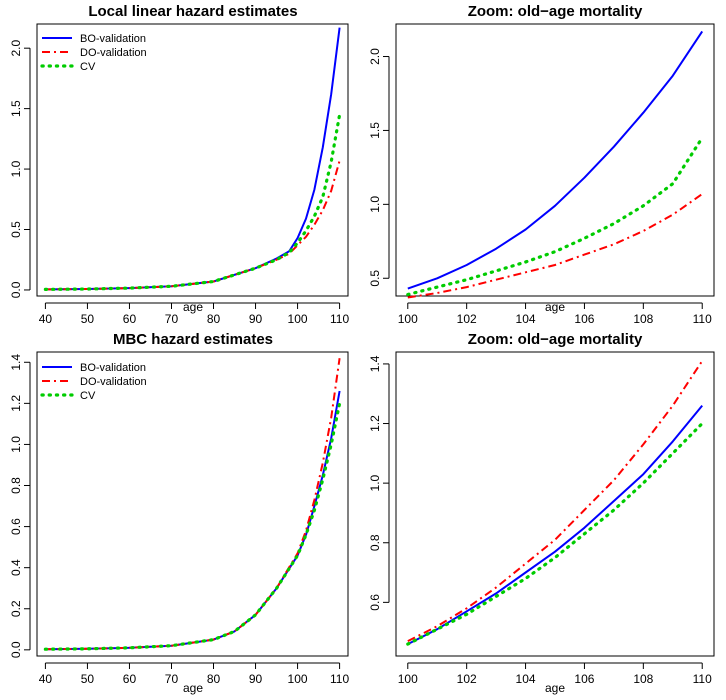 Image resolution: width=726 pixels, height=700 pixels. What do you see at coordinates (555, 524) in the screenshot?
I see `series-line-bo-validation` at bounding box center [555, 524].